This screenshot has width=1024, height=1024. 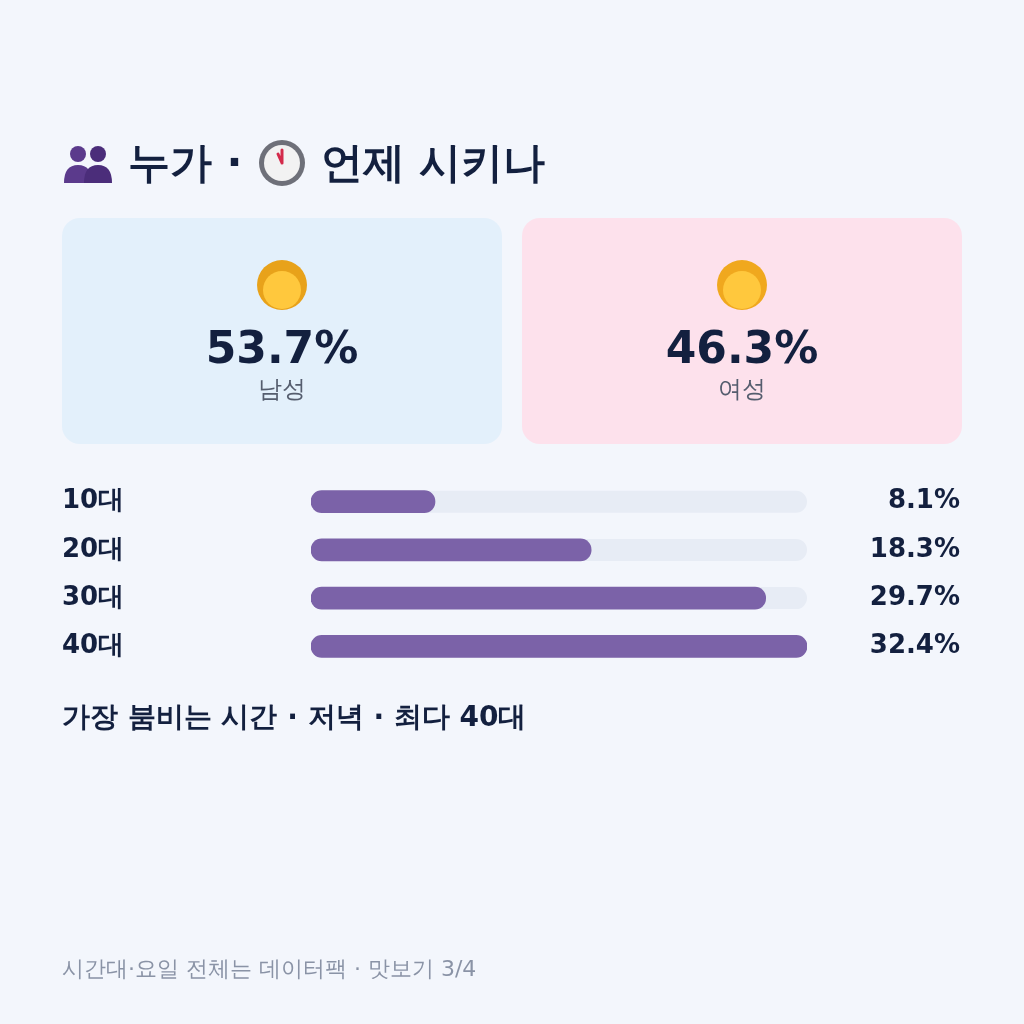 What do you see at coordinates (337, 162) in the screenshot?
I see `chart-title: 누가 · 언제 시키나` at bounding box center [337, 162].